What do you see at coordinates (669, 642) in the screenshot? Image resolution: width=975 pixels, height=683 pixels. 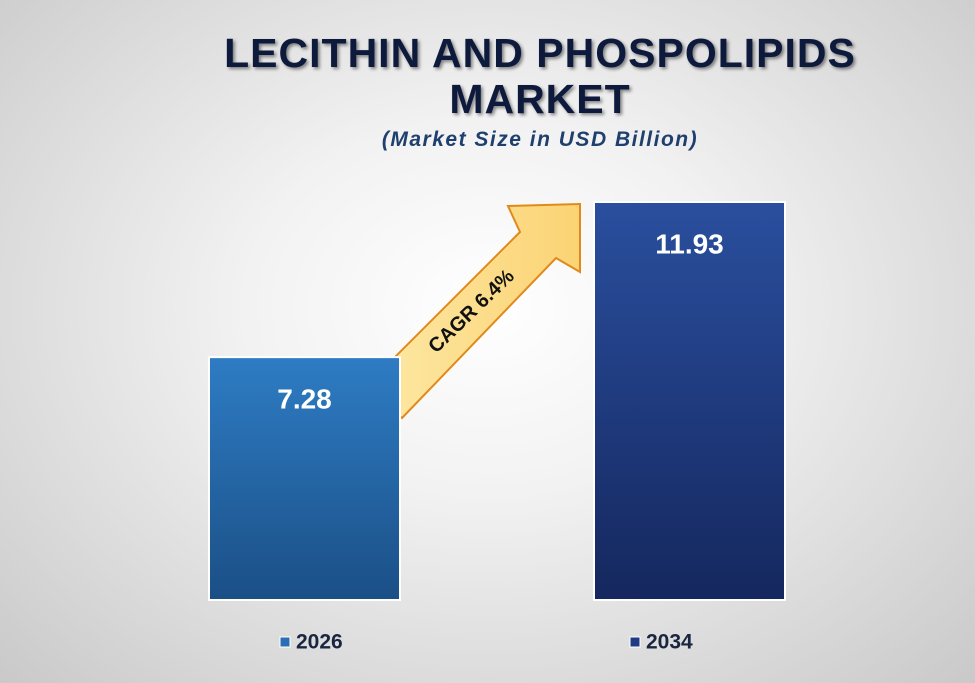 I see `legend-label: 2034` at bounding box center [669, 642].